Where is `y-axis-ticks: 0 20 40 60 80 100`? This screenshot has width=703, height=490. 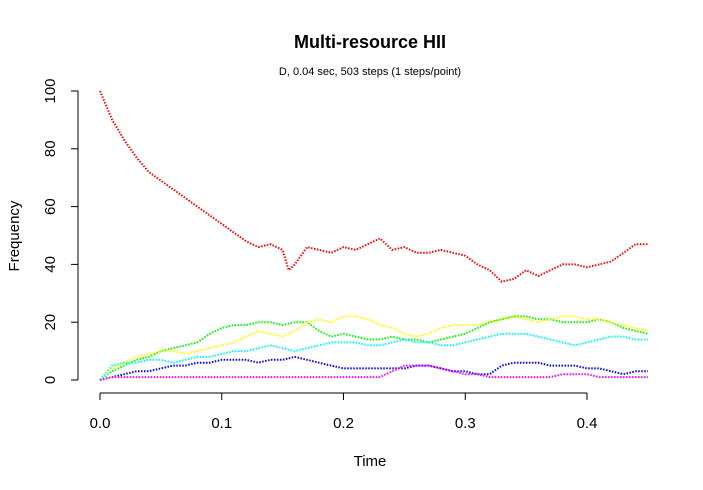
y-axis-ticks: 0 20 40 60 80 100 is located at coordinates (60, 231).